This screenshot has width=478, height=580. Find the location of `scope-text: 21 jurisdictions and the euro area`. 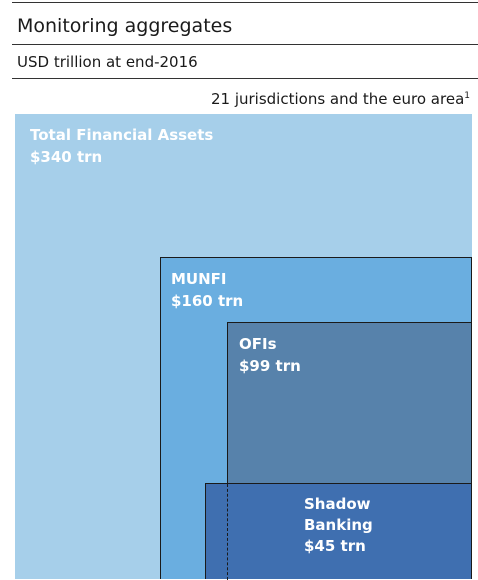

scope-text: 21 jurisdictions and the euro area is located at coordinates (337, 99).